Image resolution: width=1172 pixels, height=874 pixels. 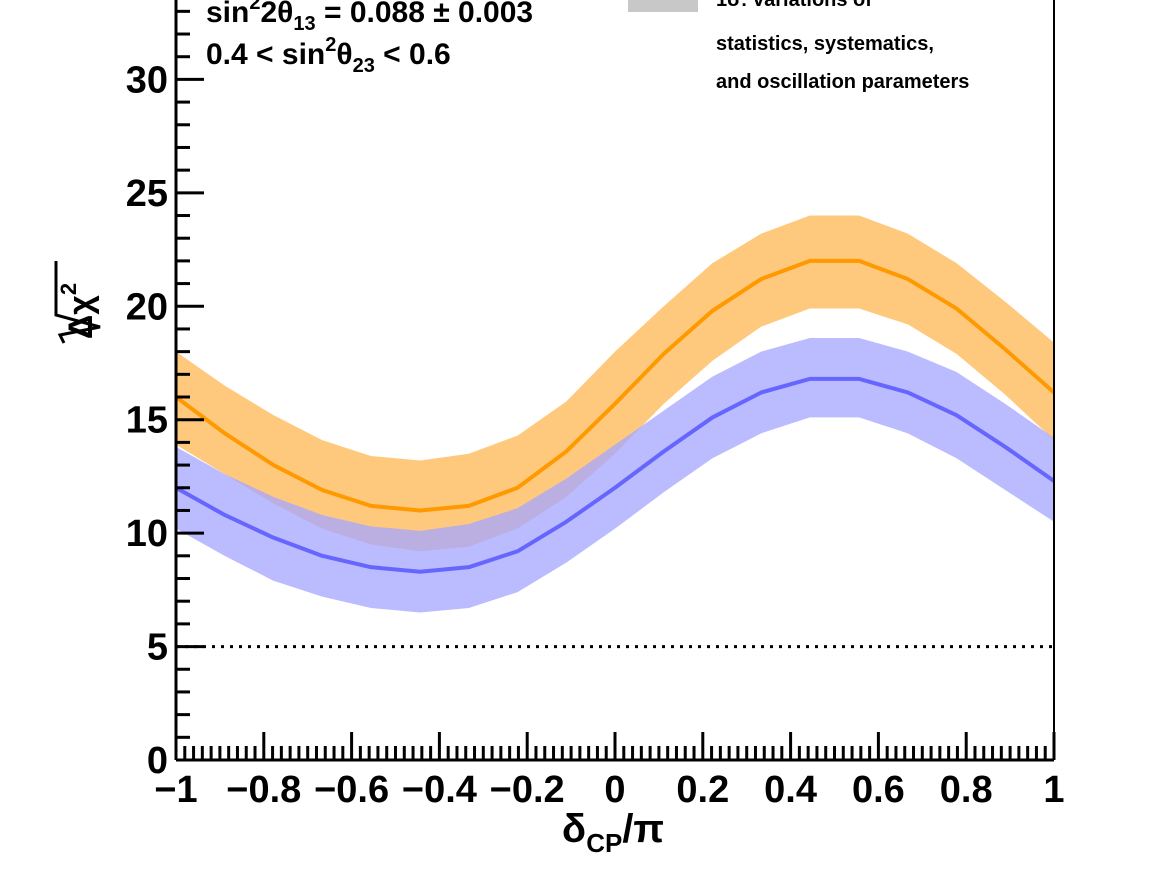 What do you see at coordinates (825, 44) in the screenshot?
I see `legend-line-2: statistics, systematics,` at bounding box center [825, 44].